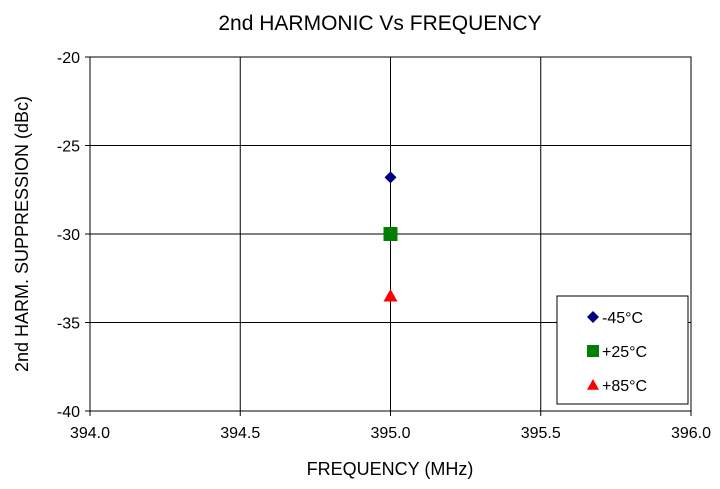 This screenshot has width=720, height=489. I want to click on legend-label: -45°C, so click(622, 318).